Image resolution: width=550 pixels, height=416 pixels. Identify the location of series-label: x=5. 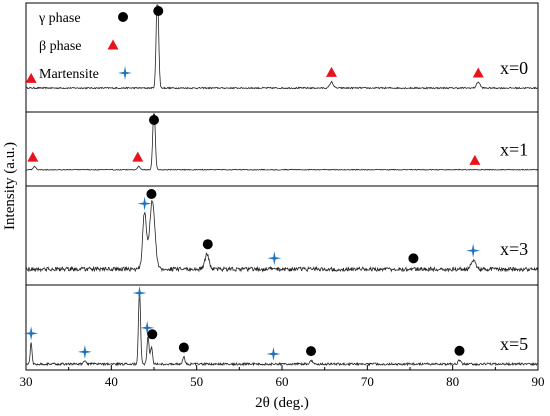
(514, 344).